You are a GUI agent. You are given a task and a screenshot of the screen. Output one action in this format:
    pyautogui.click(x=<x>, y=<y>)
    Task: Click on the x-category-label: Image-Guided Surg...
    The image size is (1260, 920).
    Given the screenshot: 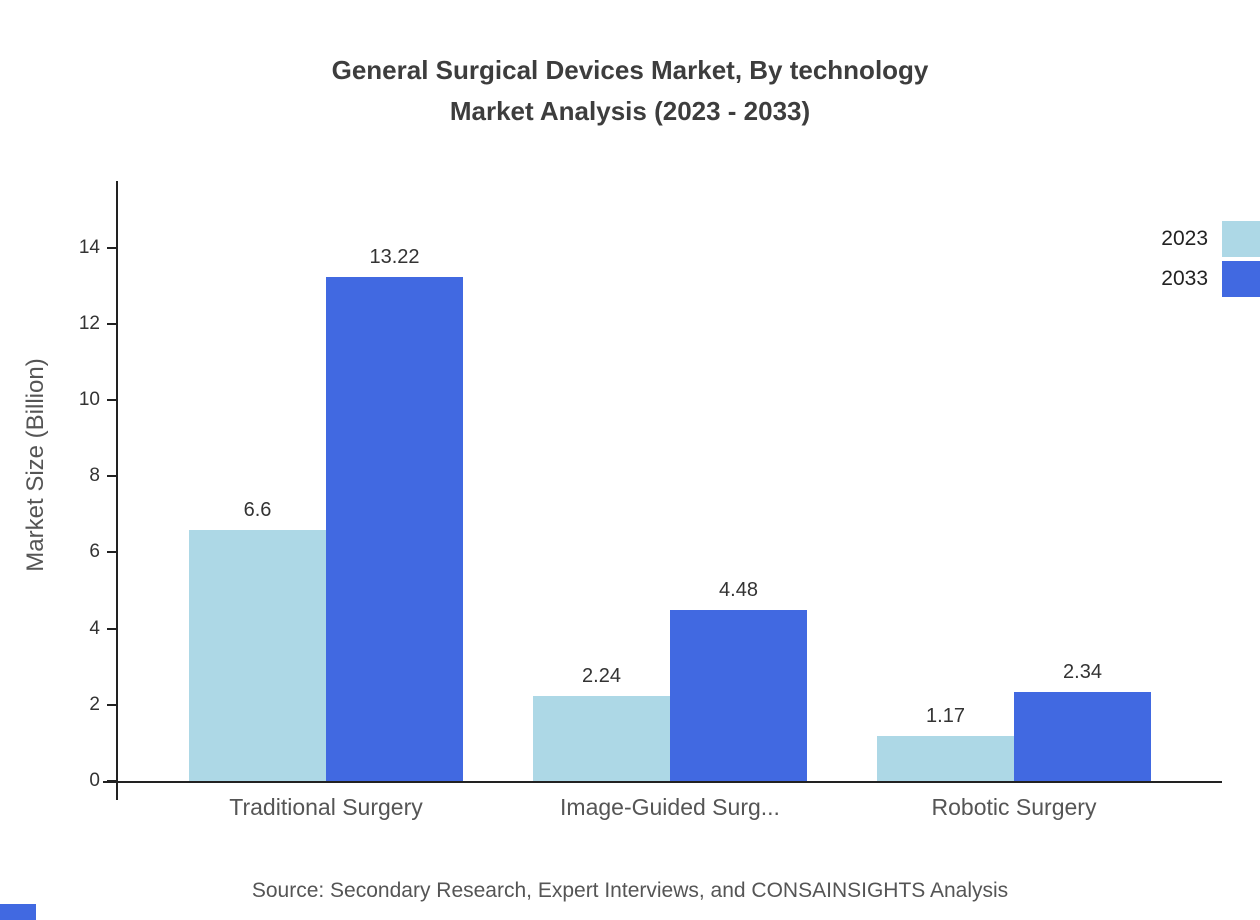 What is the action you would take?
    pyautogui.click(x=670, y=807)
    